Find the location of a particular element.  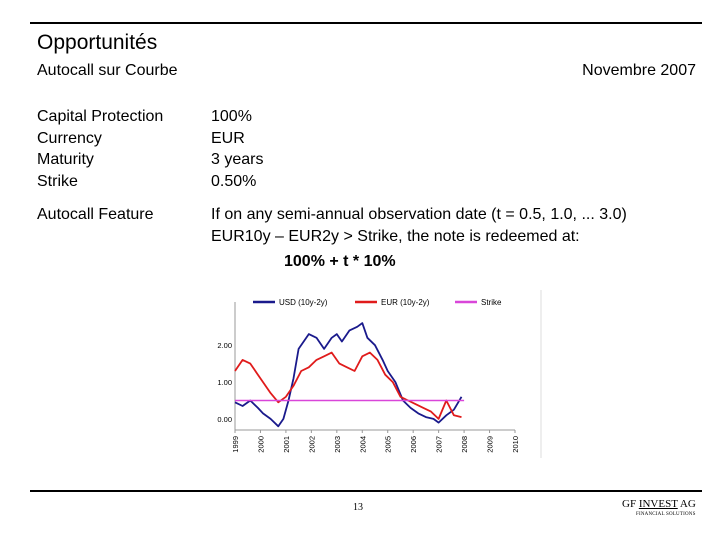

page-subtitle: Autocall sur Courbe is located at coordinates (107, 70).